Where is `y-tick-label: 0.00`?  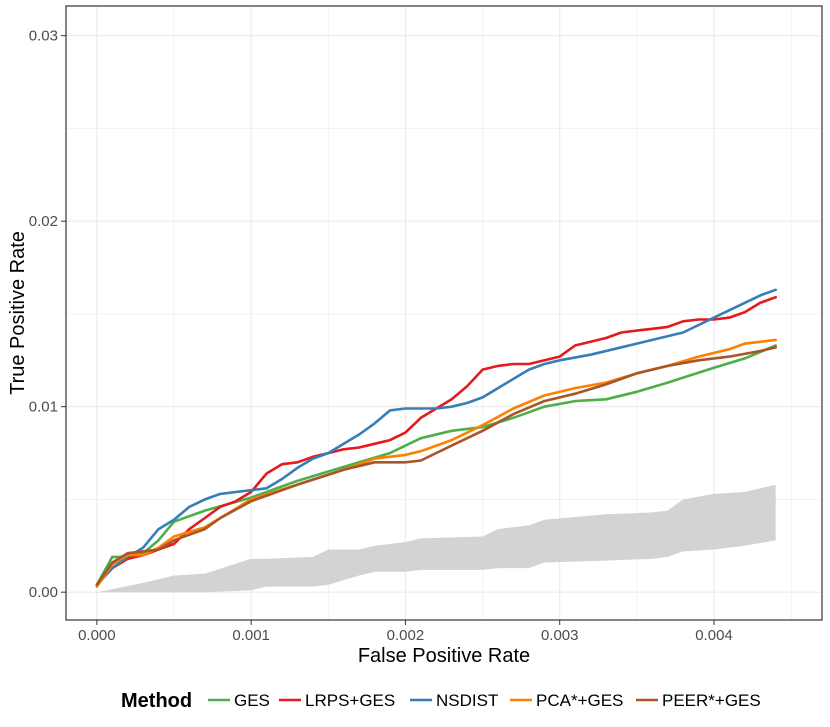 y-tick-label: 0.00 is located at coordinates (43, 592).